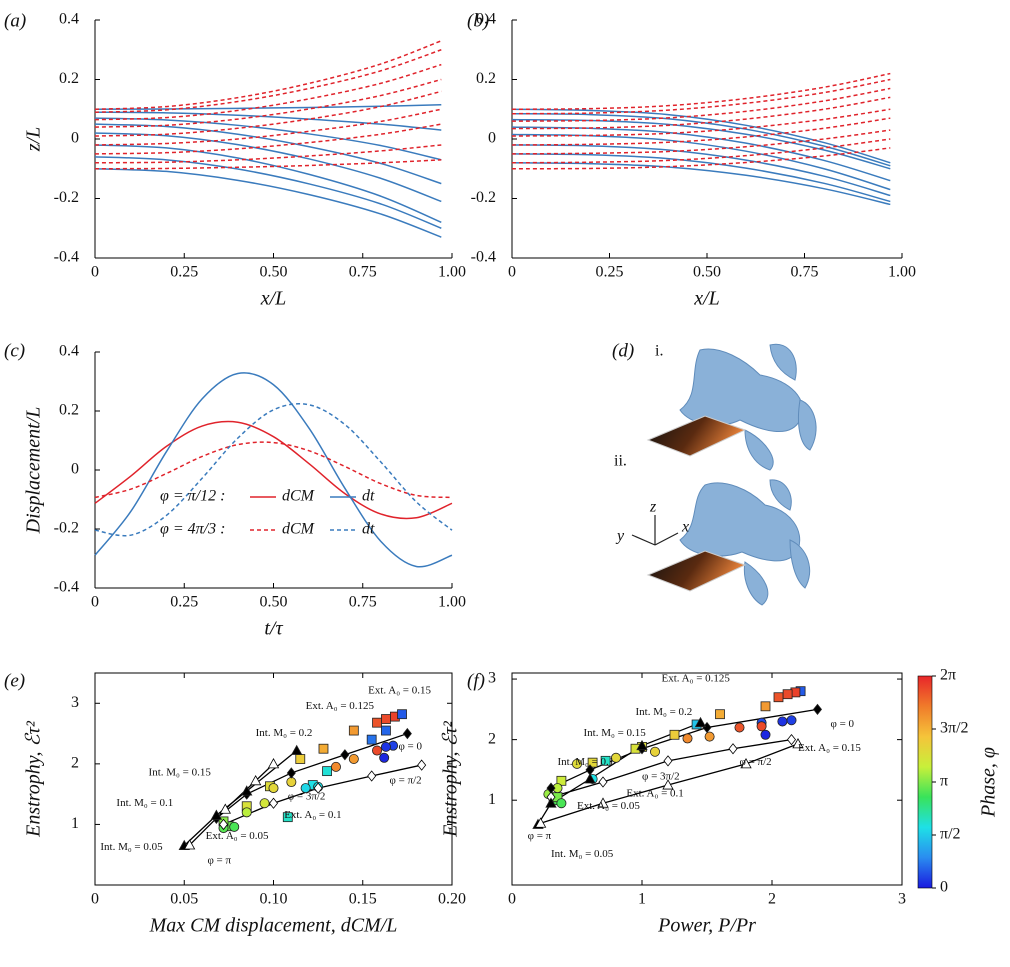 The image size is (1010, 967). What do you see at coordinates (14, 350) in the screenshot?
I see `panel-label: (c)` at bounding box center [14, 350].